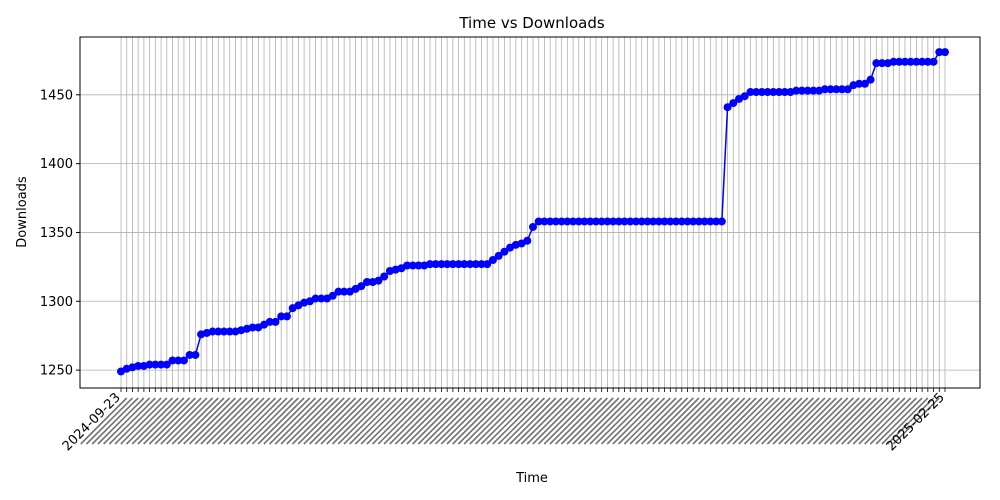  I want to click on x-axis-title: Time, so click(531, 478).